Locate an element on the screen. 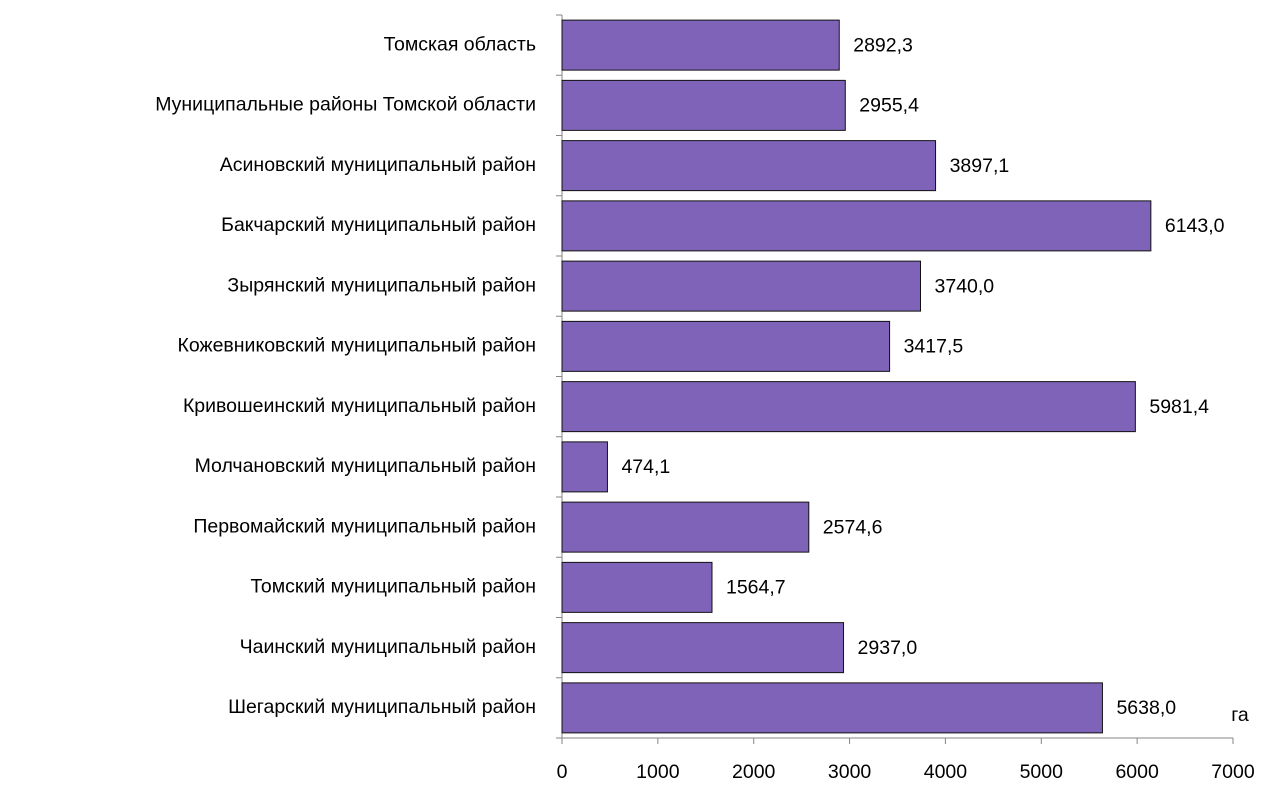 The width and height of the screenshot is (1263, 789). x-tick-label: 0 is located at coordinates (562, 772).